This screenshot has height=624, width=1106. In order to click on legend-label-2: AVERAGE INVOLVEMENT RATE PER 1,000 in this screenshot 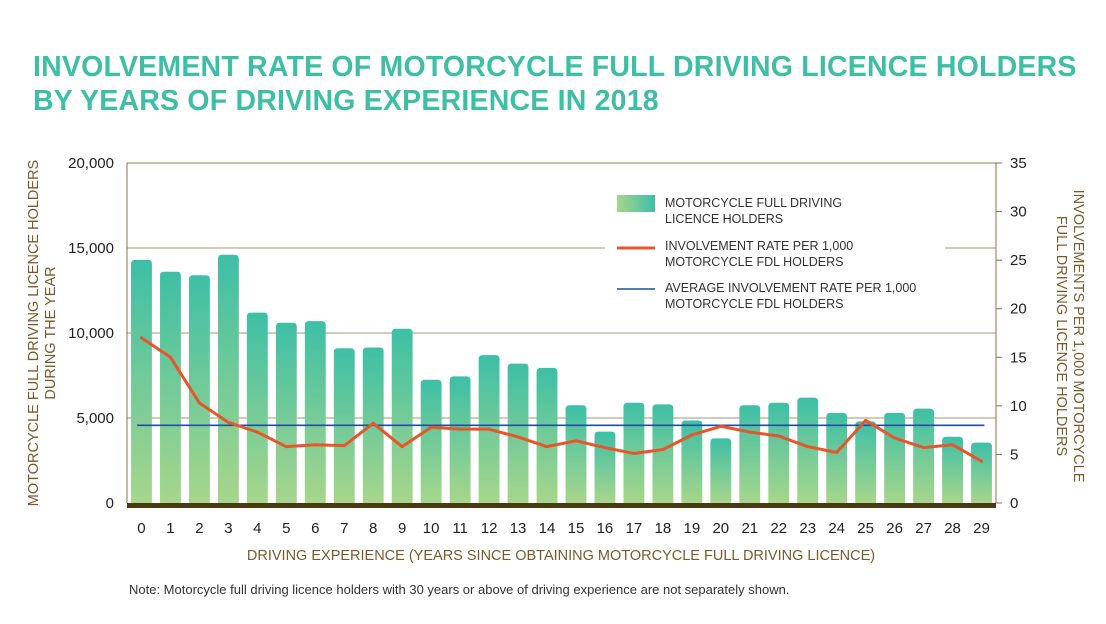, I will do `click(790, 288)`.